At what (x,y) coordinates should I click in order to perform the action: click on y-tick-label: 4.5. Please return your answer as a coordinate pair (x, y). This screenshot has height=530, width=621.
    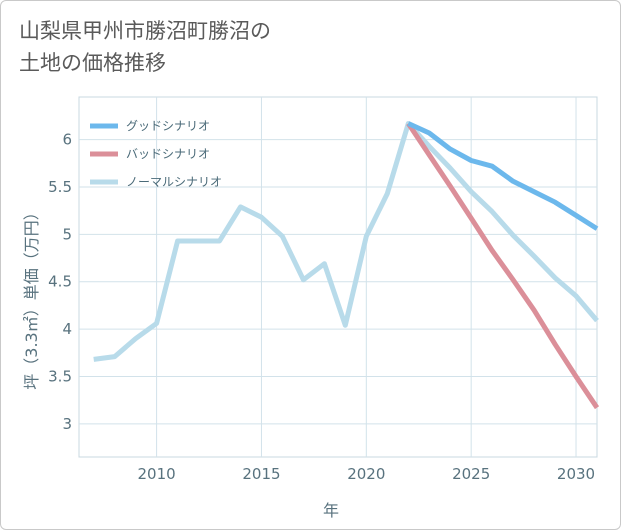
    Looking at the image, I should click on (60, 282).